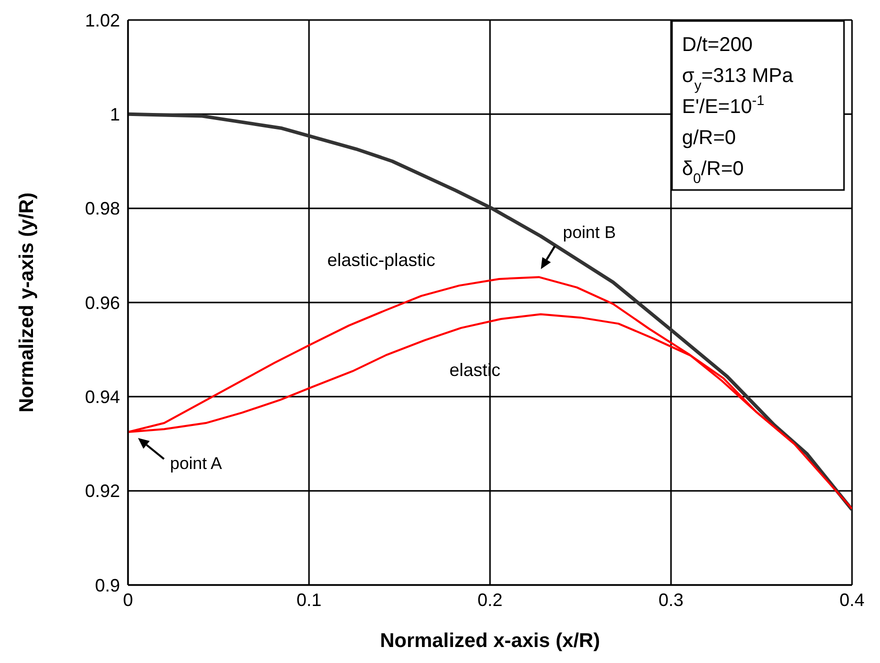 This screenshot has height=663, width=880. What do you see at coordinates (381, 260) in the screenshot?
I see `series-label: elastic-plastic` at bounding box center [381, 260].